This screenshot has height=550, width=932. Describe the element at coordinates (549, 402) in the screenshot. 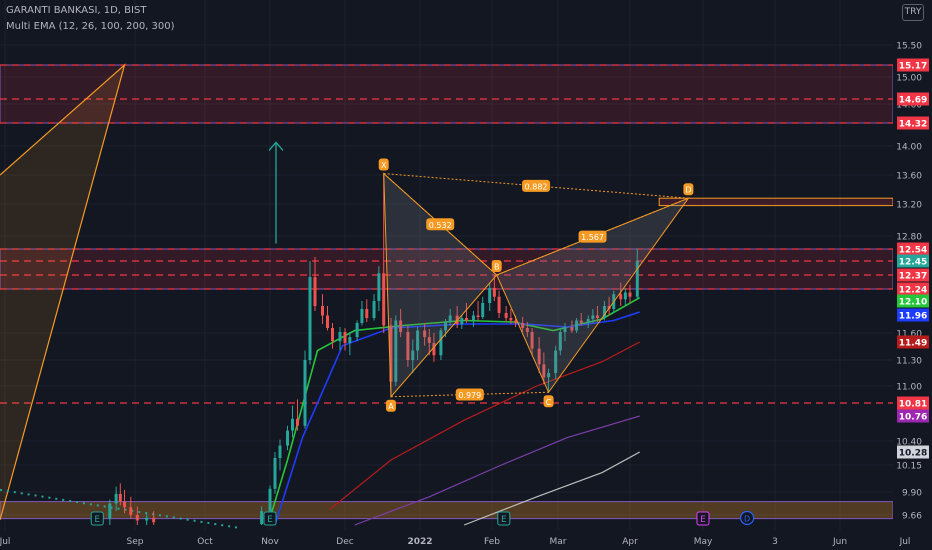

I see `point-label-c: C` at that location.